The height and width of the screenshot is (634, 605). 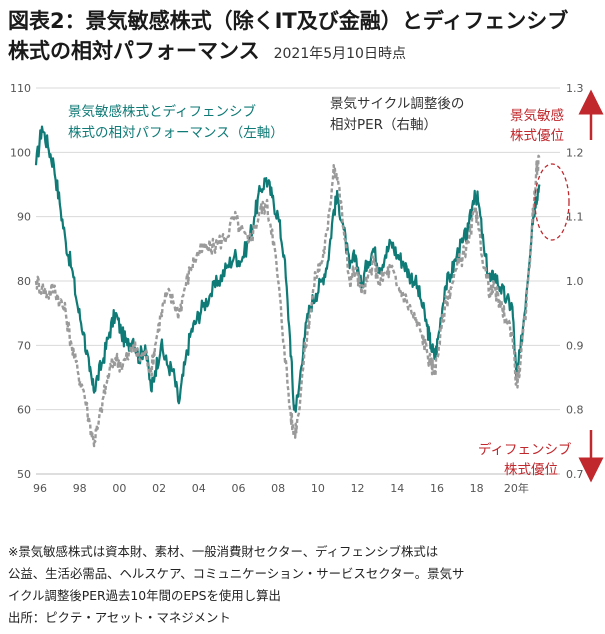 What do you see at coordinates (552, 202) in the screenshot?
I see `highlight-ellipse` at bounding box center [552, 202].